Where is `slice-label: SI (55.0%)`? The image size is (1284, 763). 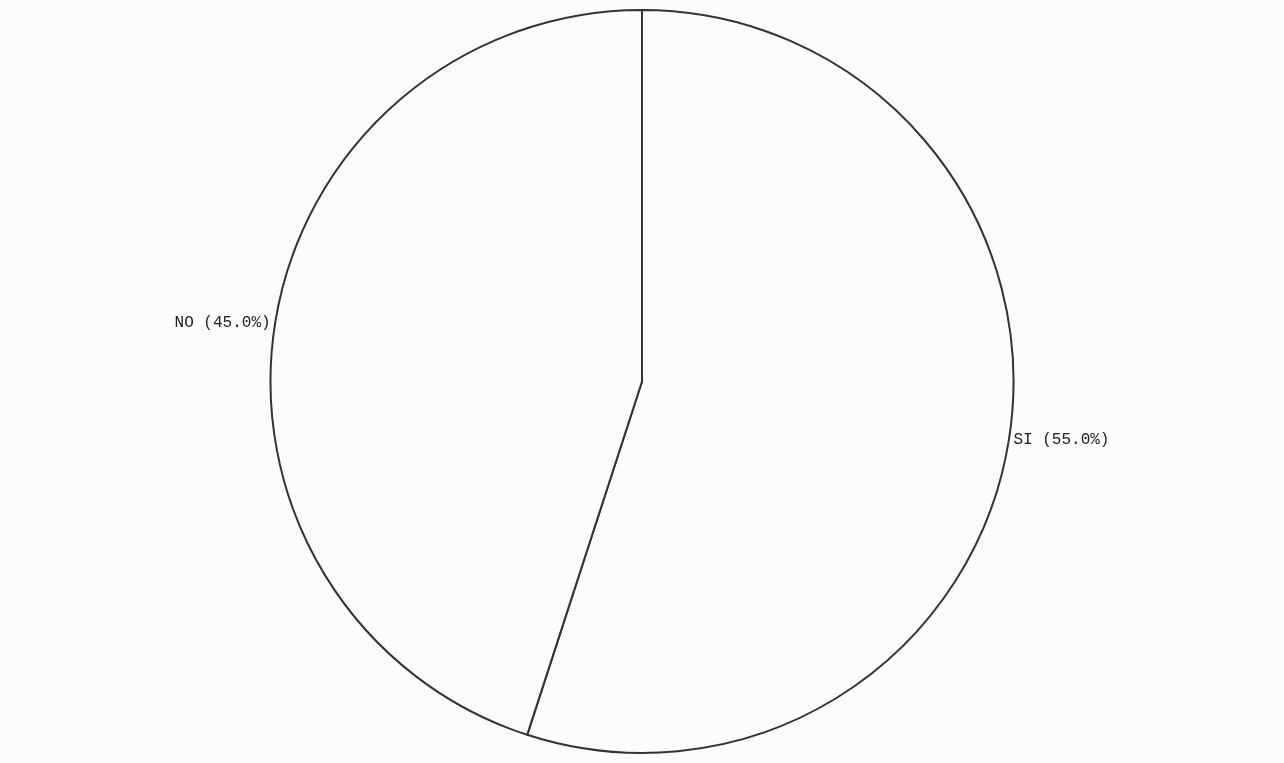
slice-label: SI (55.0%) is located at coordinates (1061, 439).